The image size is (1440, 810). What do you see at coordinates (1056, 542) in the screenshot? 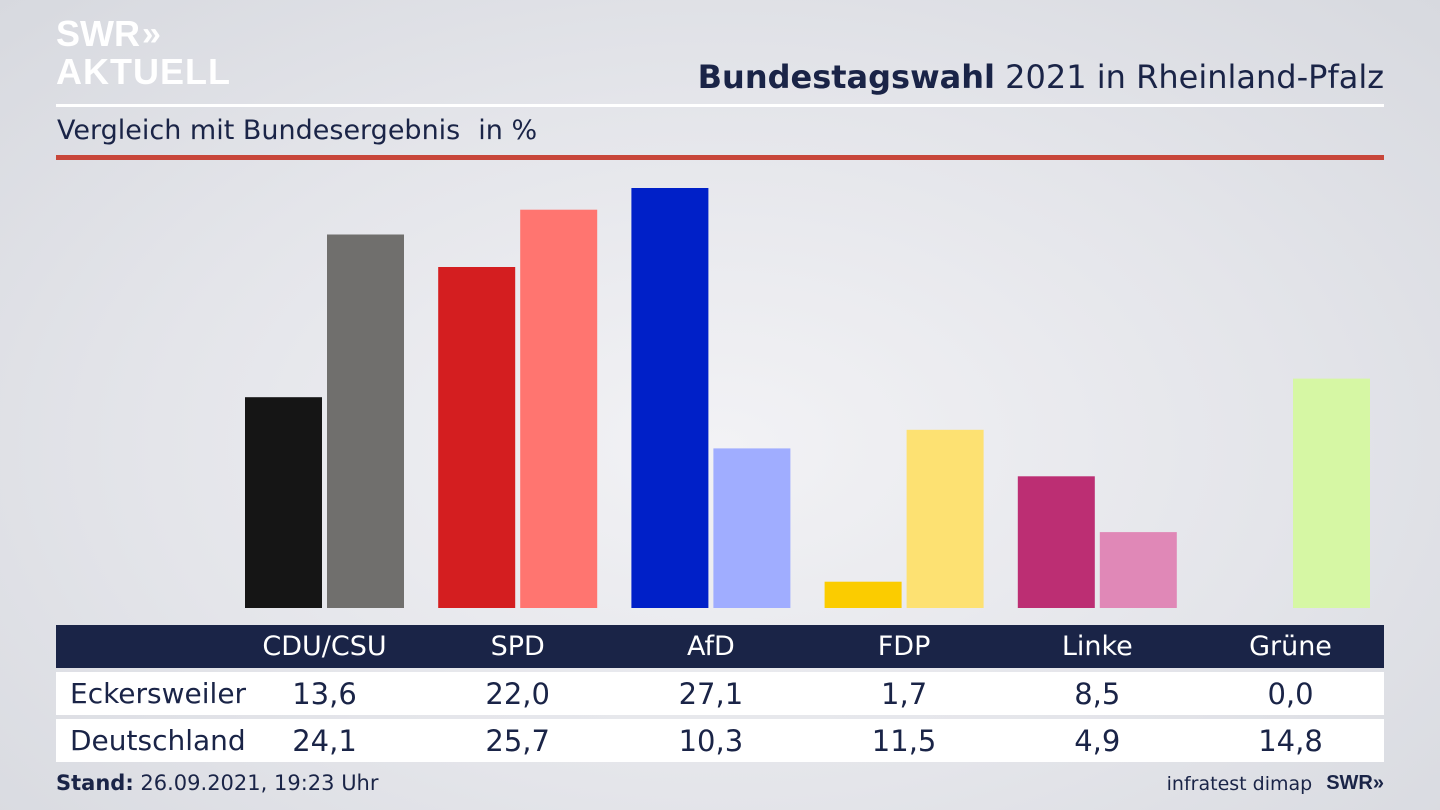
I see `bar-linke-eckersweiler` at bounding box center [1056, 542].